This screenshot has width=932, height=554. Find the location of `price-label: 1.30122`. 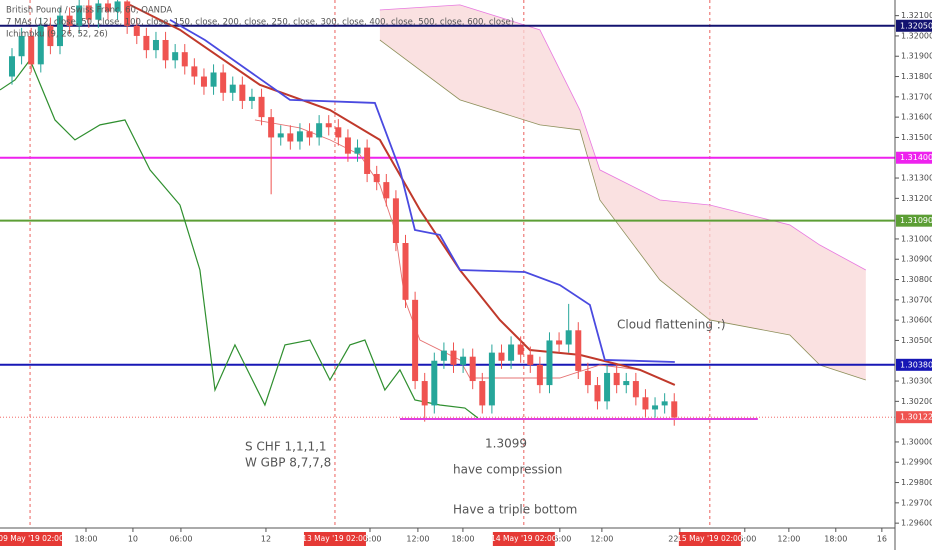

price-label: 1.30122 is located at coordinates (916, 417).